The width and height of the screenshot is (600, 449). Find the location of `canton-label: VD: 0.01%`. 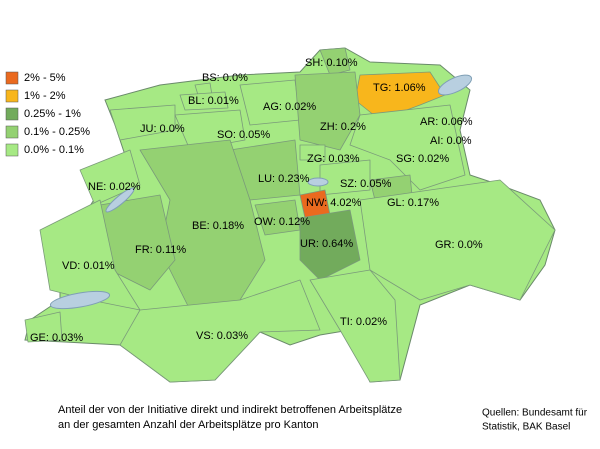

canton-label: VD: 0.01% is located at coordinates (88, 266).